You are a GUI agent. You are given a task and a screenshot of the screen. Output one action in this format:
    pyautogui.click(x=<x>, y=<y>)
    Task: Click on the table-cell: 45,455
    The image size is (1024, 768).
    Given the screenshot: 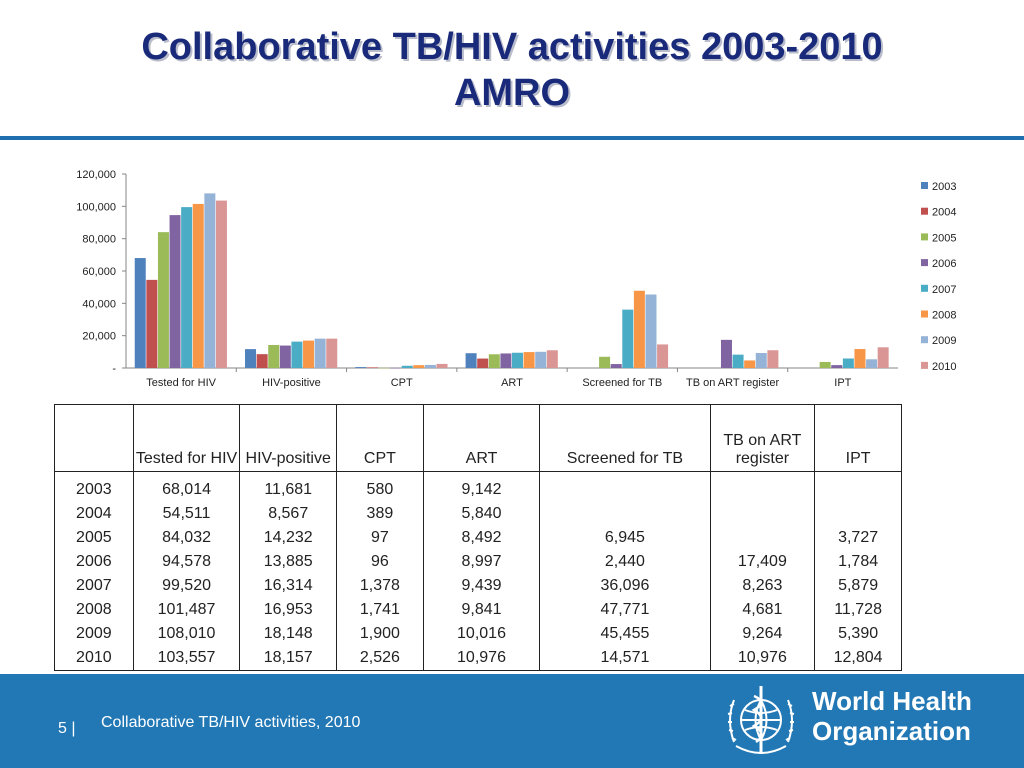 What is the action you would take?
    pyautogui.click(x=625, y=634)
    